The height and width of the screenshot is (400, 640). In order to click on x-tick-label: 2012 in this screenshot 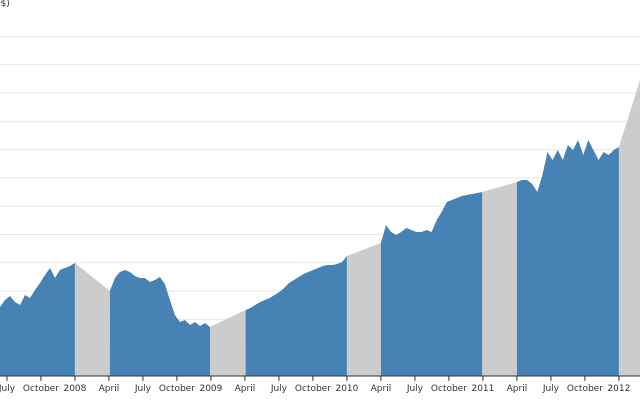, I will do `click(618, 389)`.